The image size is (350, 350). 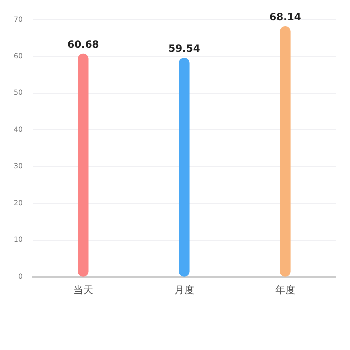 What do you see at coordinates (285, 290) in the screenshot?
I see `x-tick-label: 年度` at bounding box center [285, 290].